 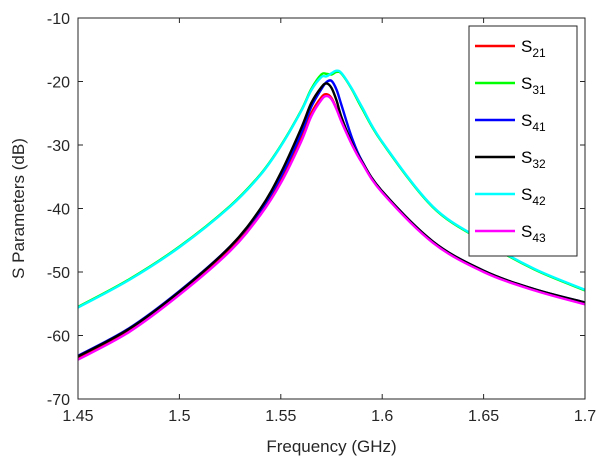 I want to click on x-tick-label: 1.5, so click(x=179, y=416).